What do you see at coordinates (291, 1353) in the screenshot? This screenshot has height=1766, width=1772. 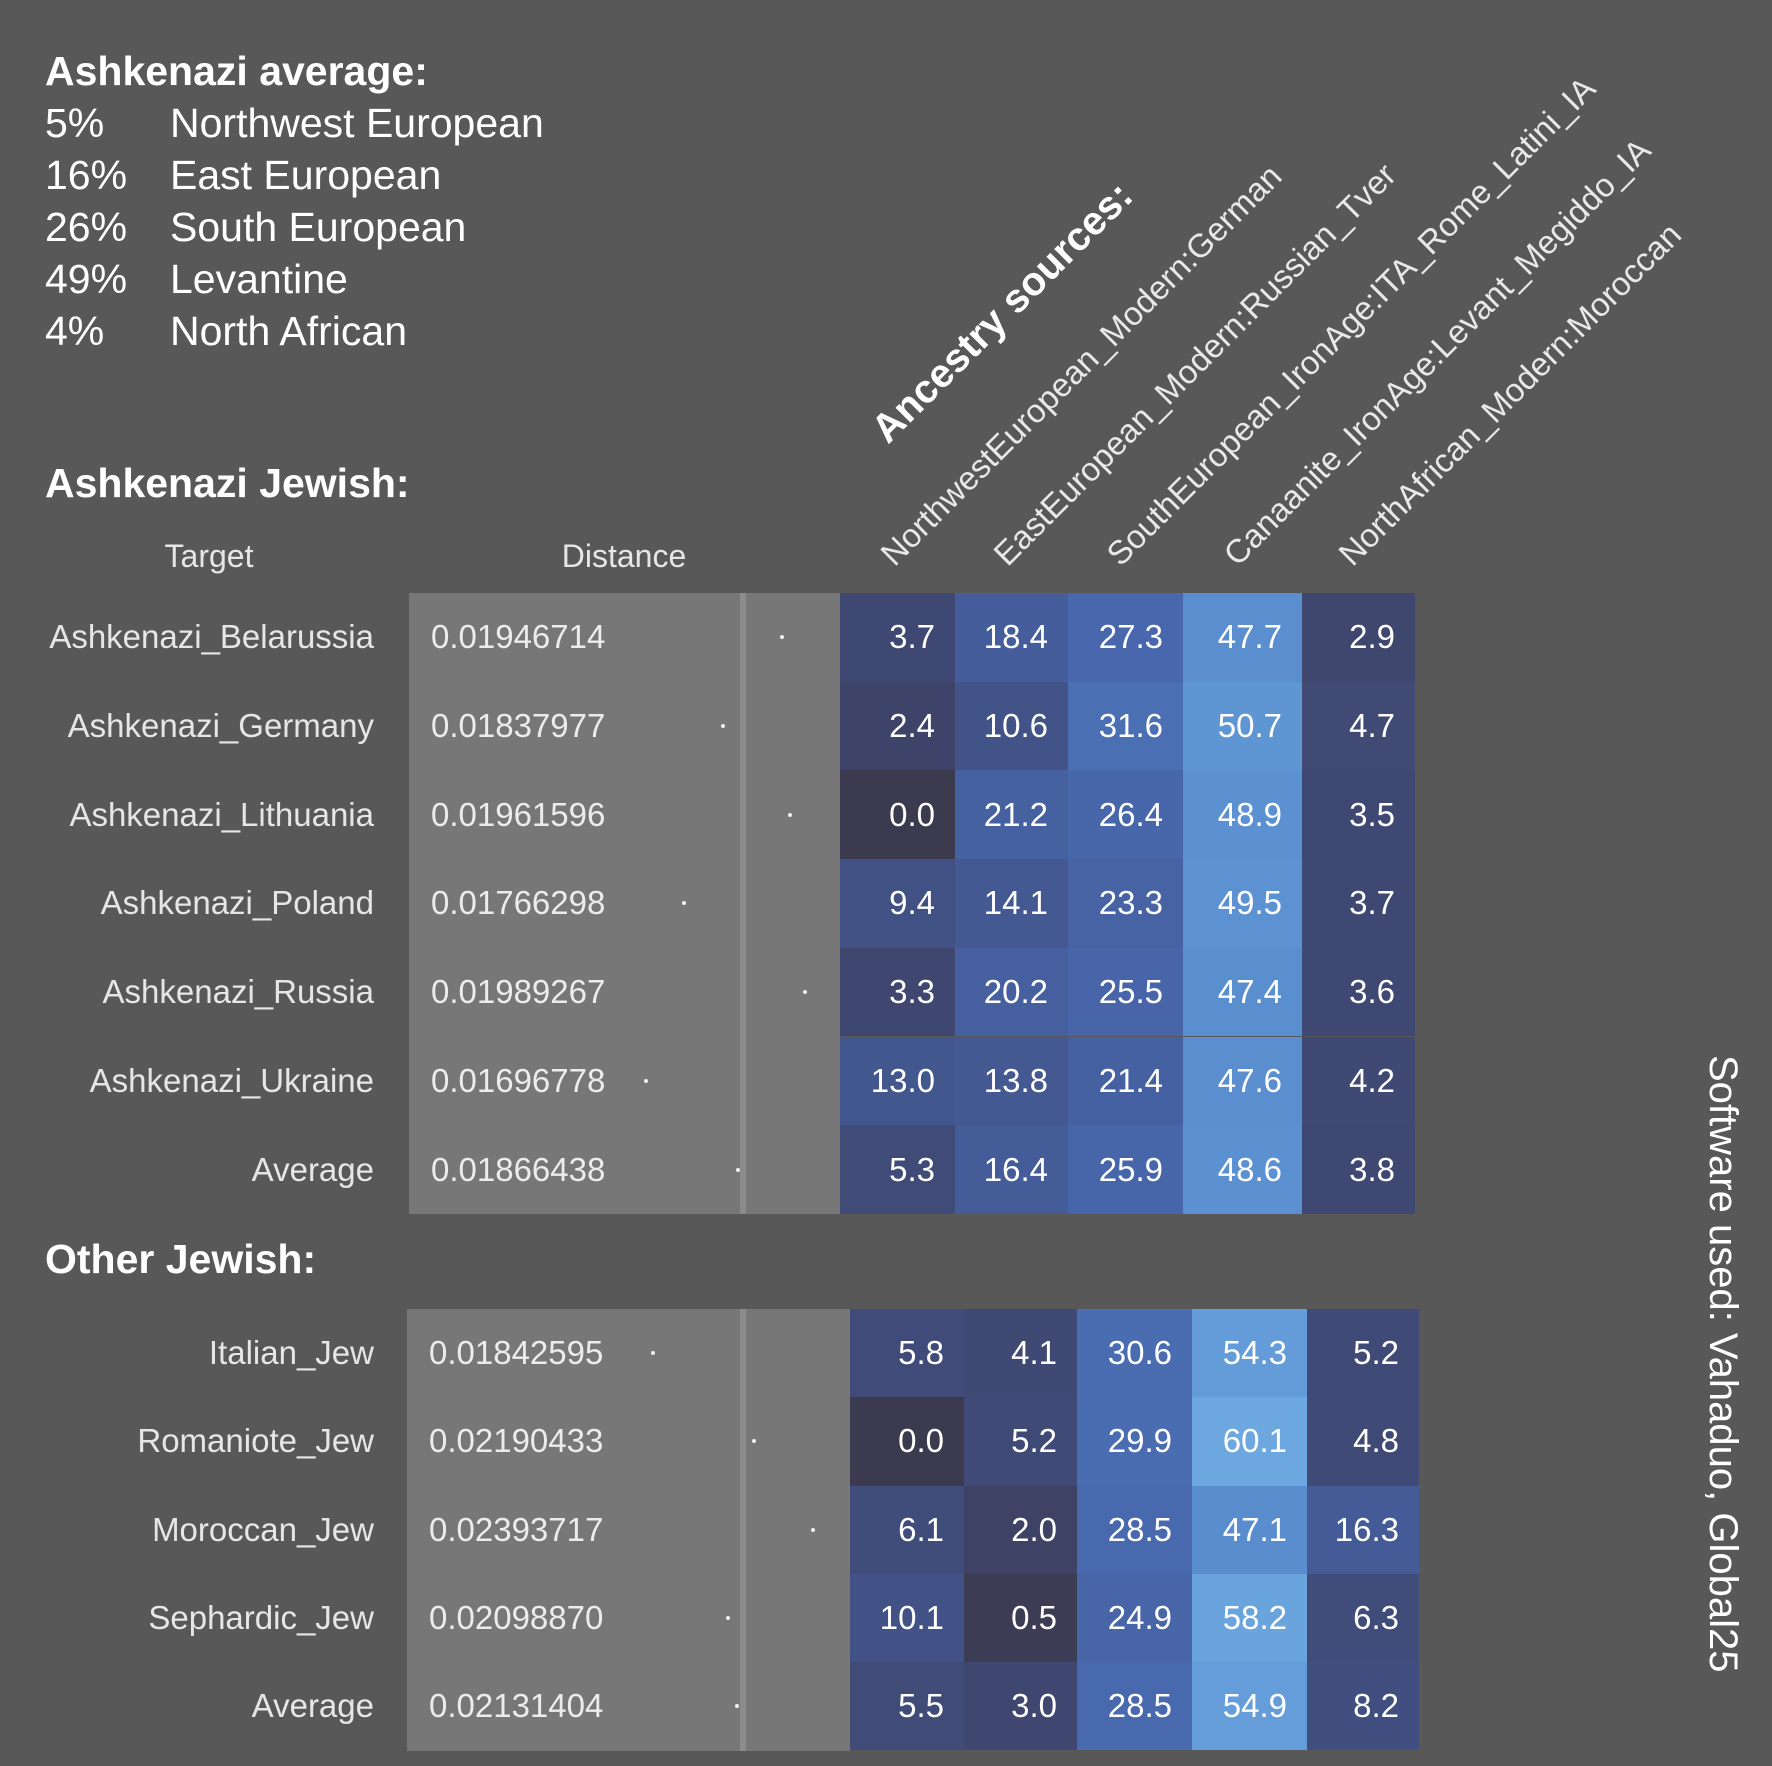 I see `row-target-label: Italian_Jew` at bounding box center [291, 1353].